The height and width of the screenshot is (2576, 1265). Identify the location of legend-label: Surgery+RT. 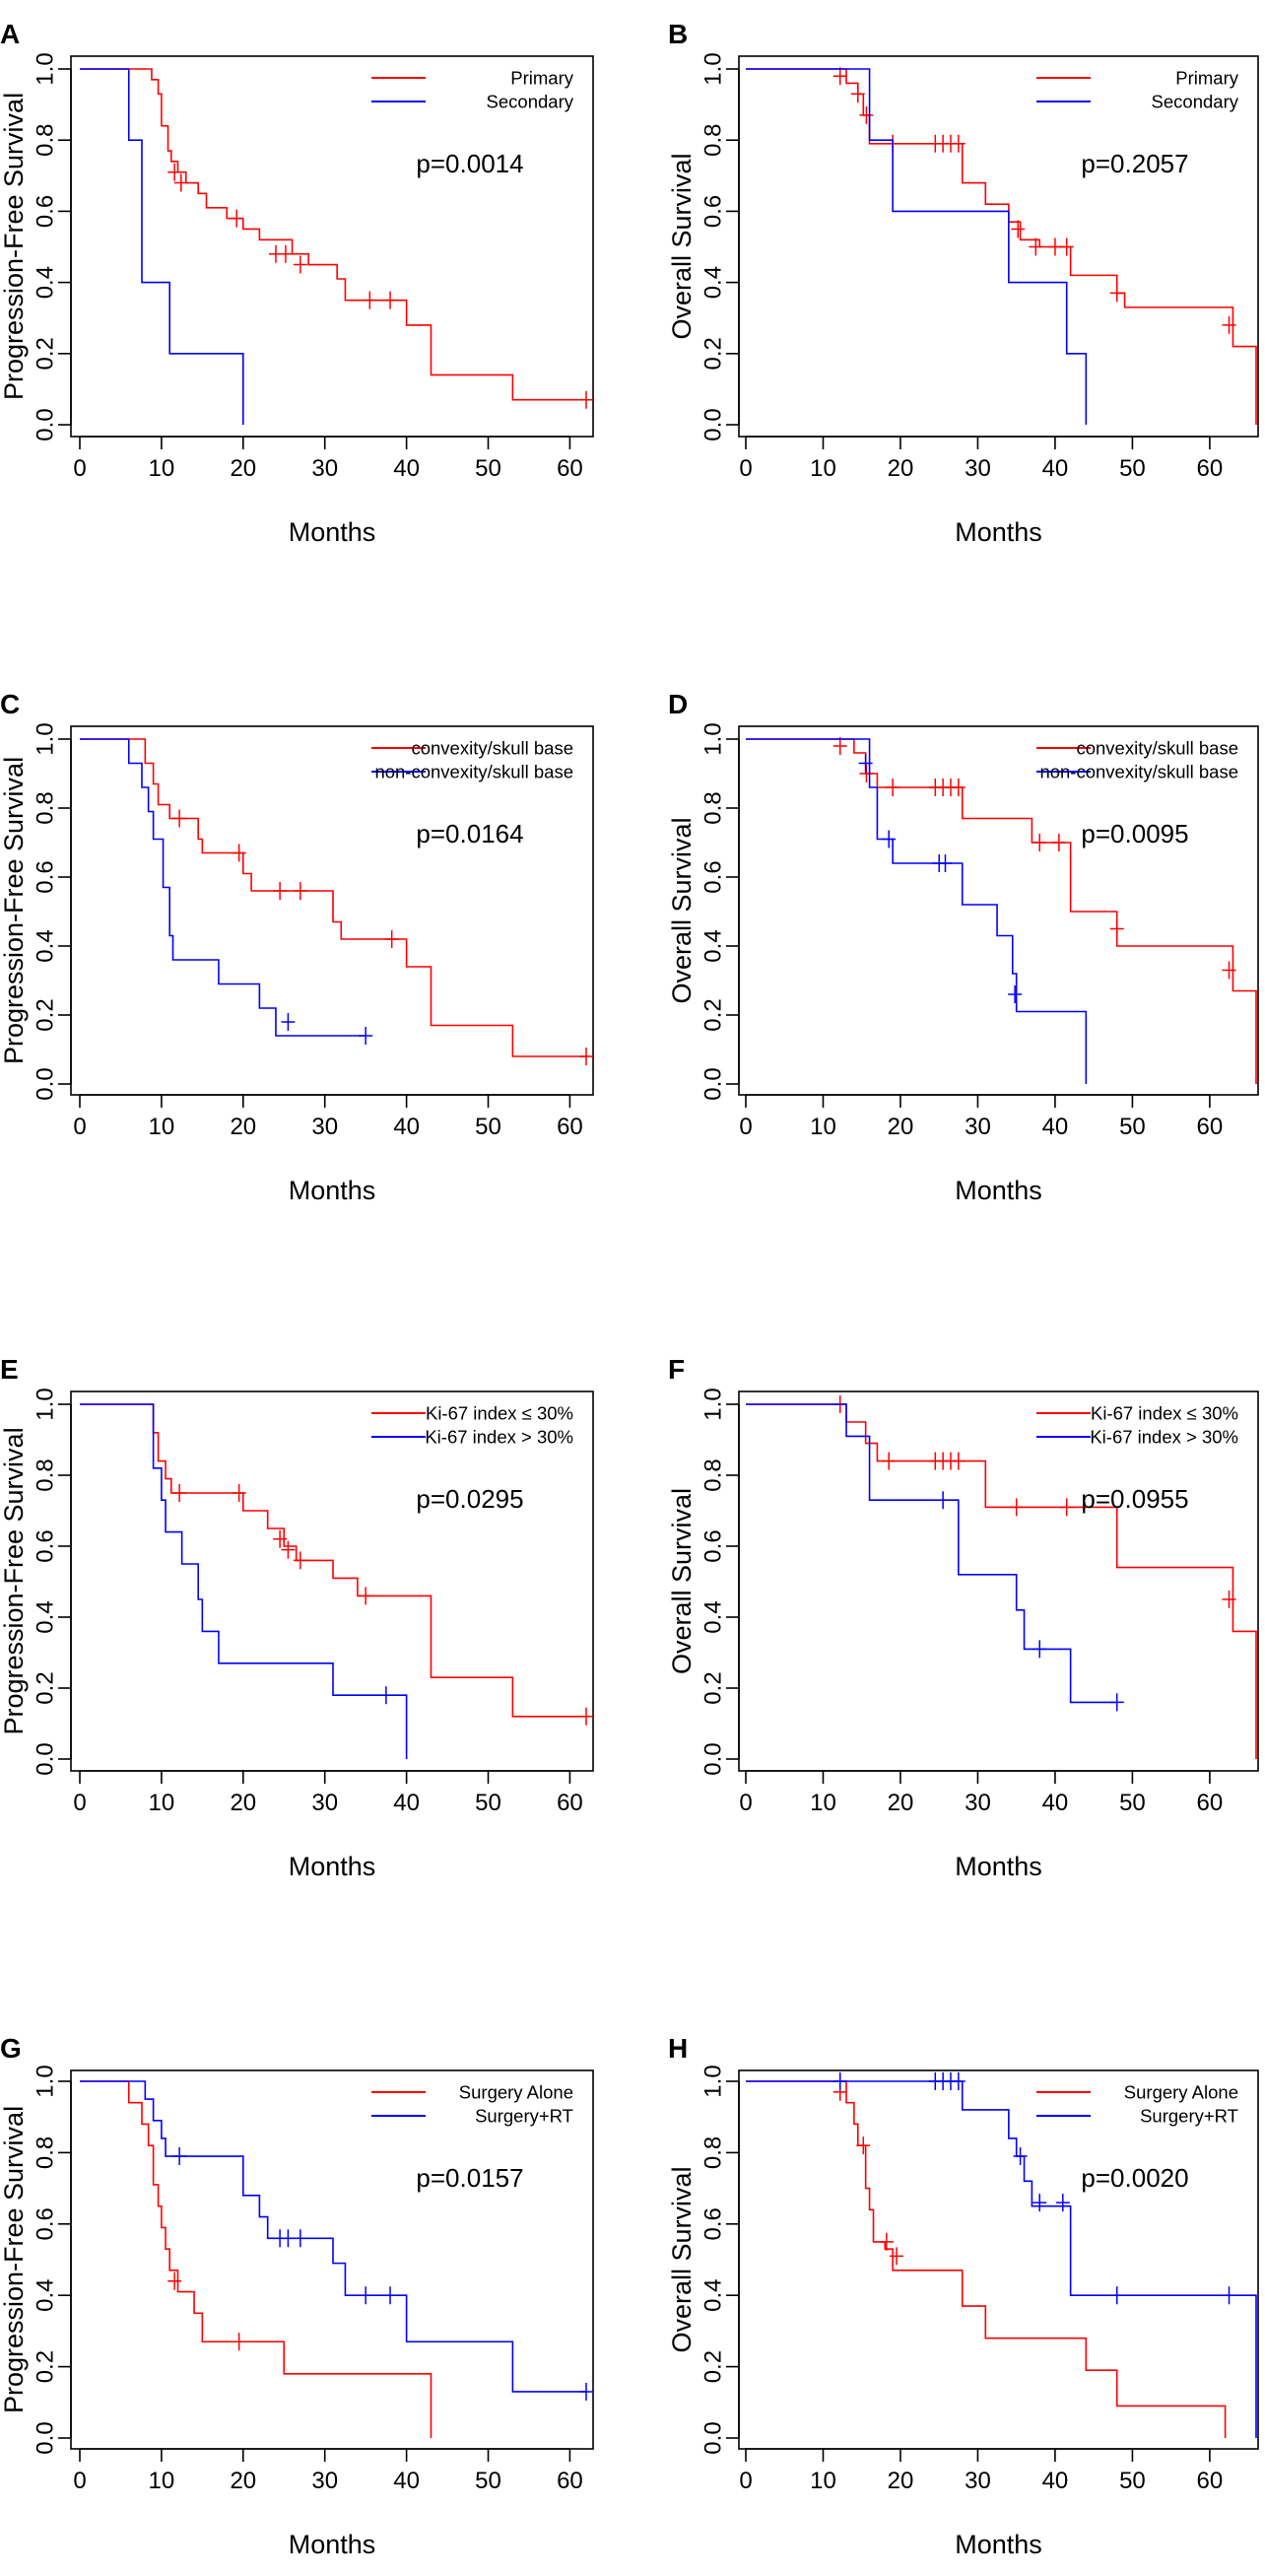
(524, 2116).